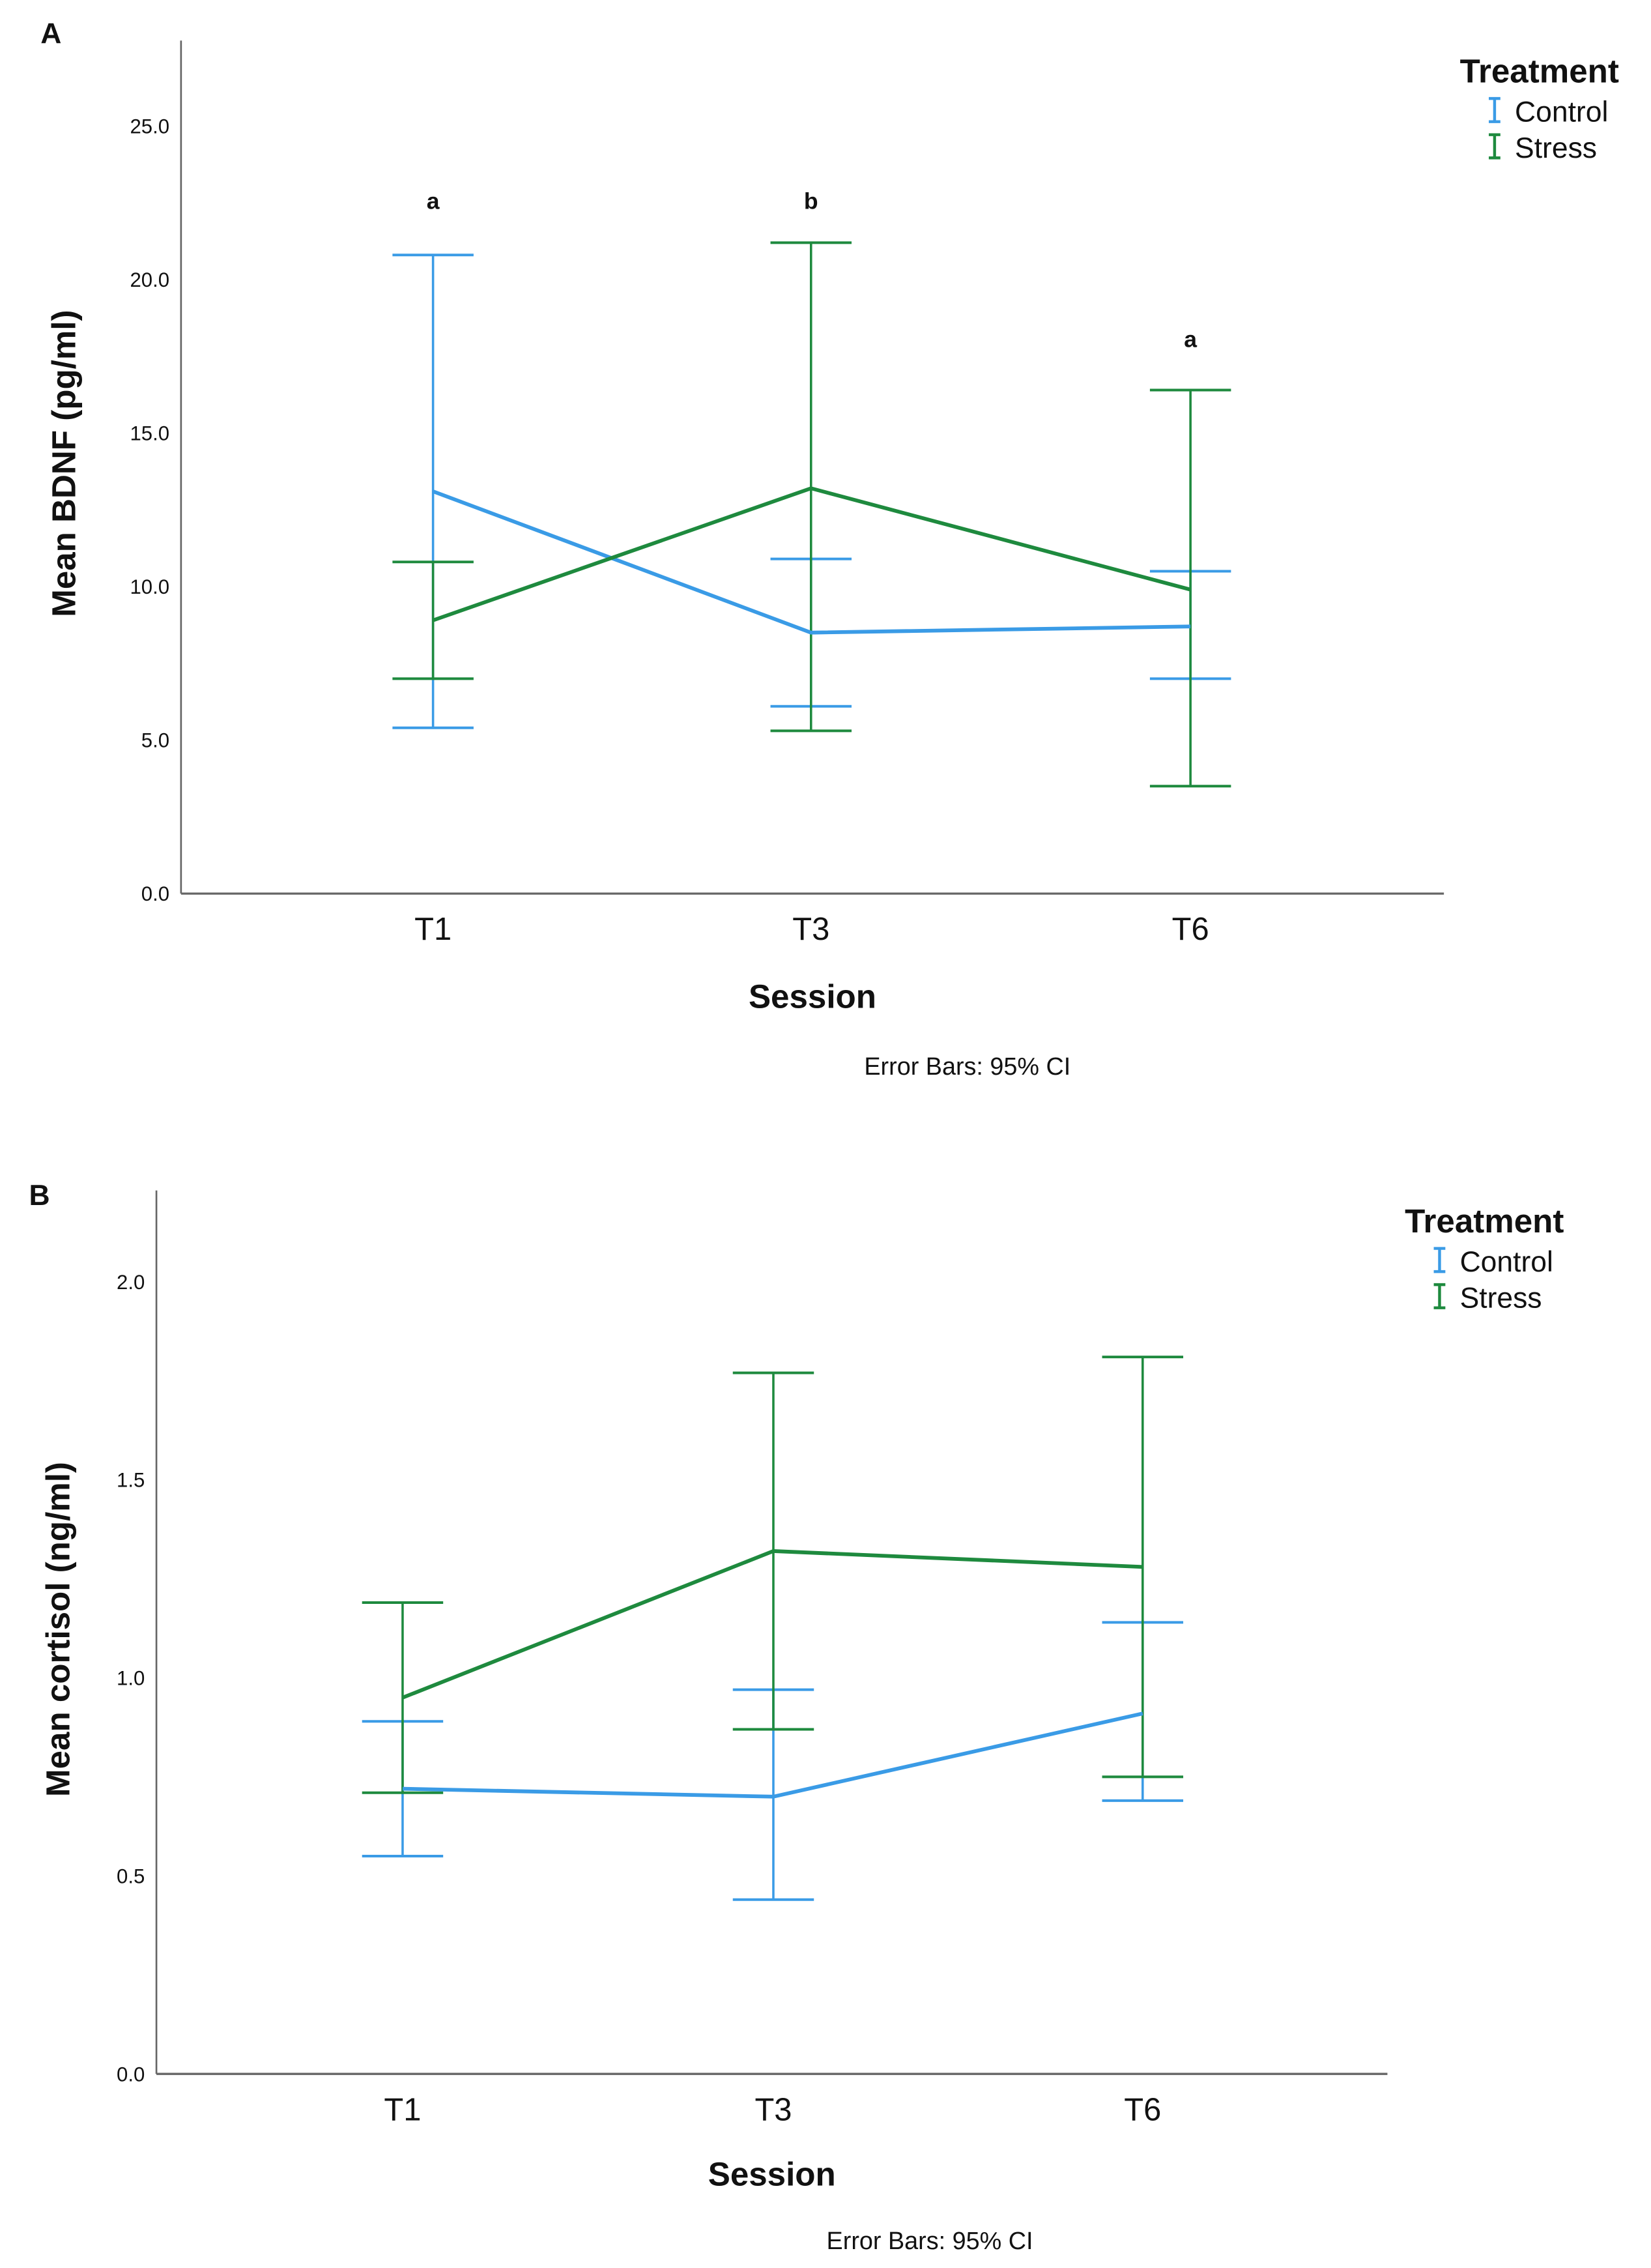 Image resolution: width=1651 pixels, height=2268 pixels. What do you see at coordinates (150, 433) in the screenshot?
I see `y-tick-label: 15.0` at bounding box center [150, 433].